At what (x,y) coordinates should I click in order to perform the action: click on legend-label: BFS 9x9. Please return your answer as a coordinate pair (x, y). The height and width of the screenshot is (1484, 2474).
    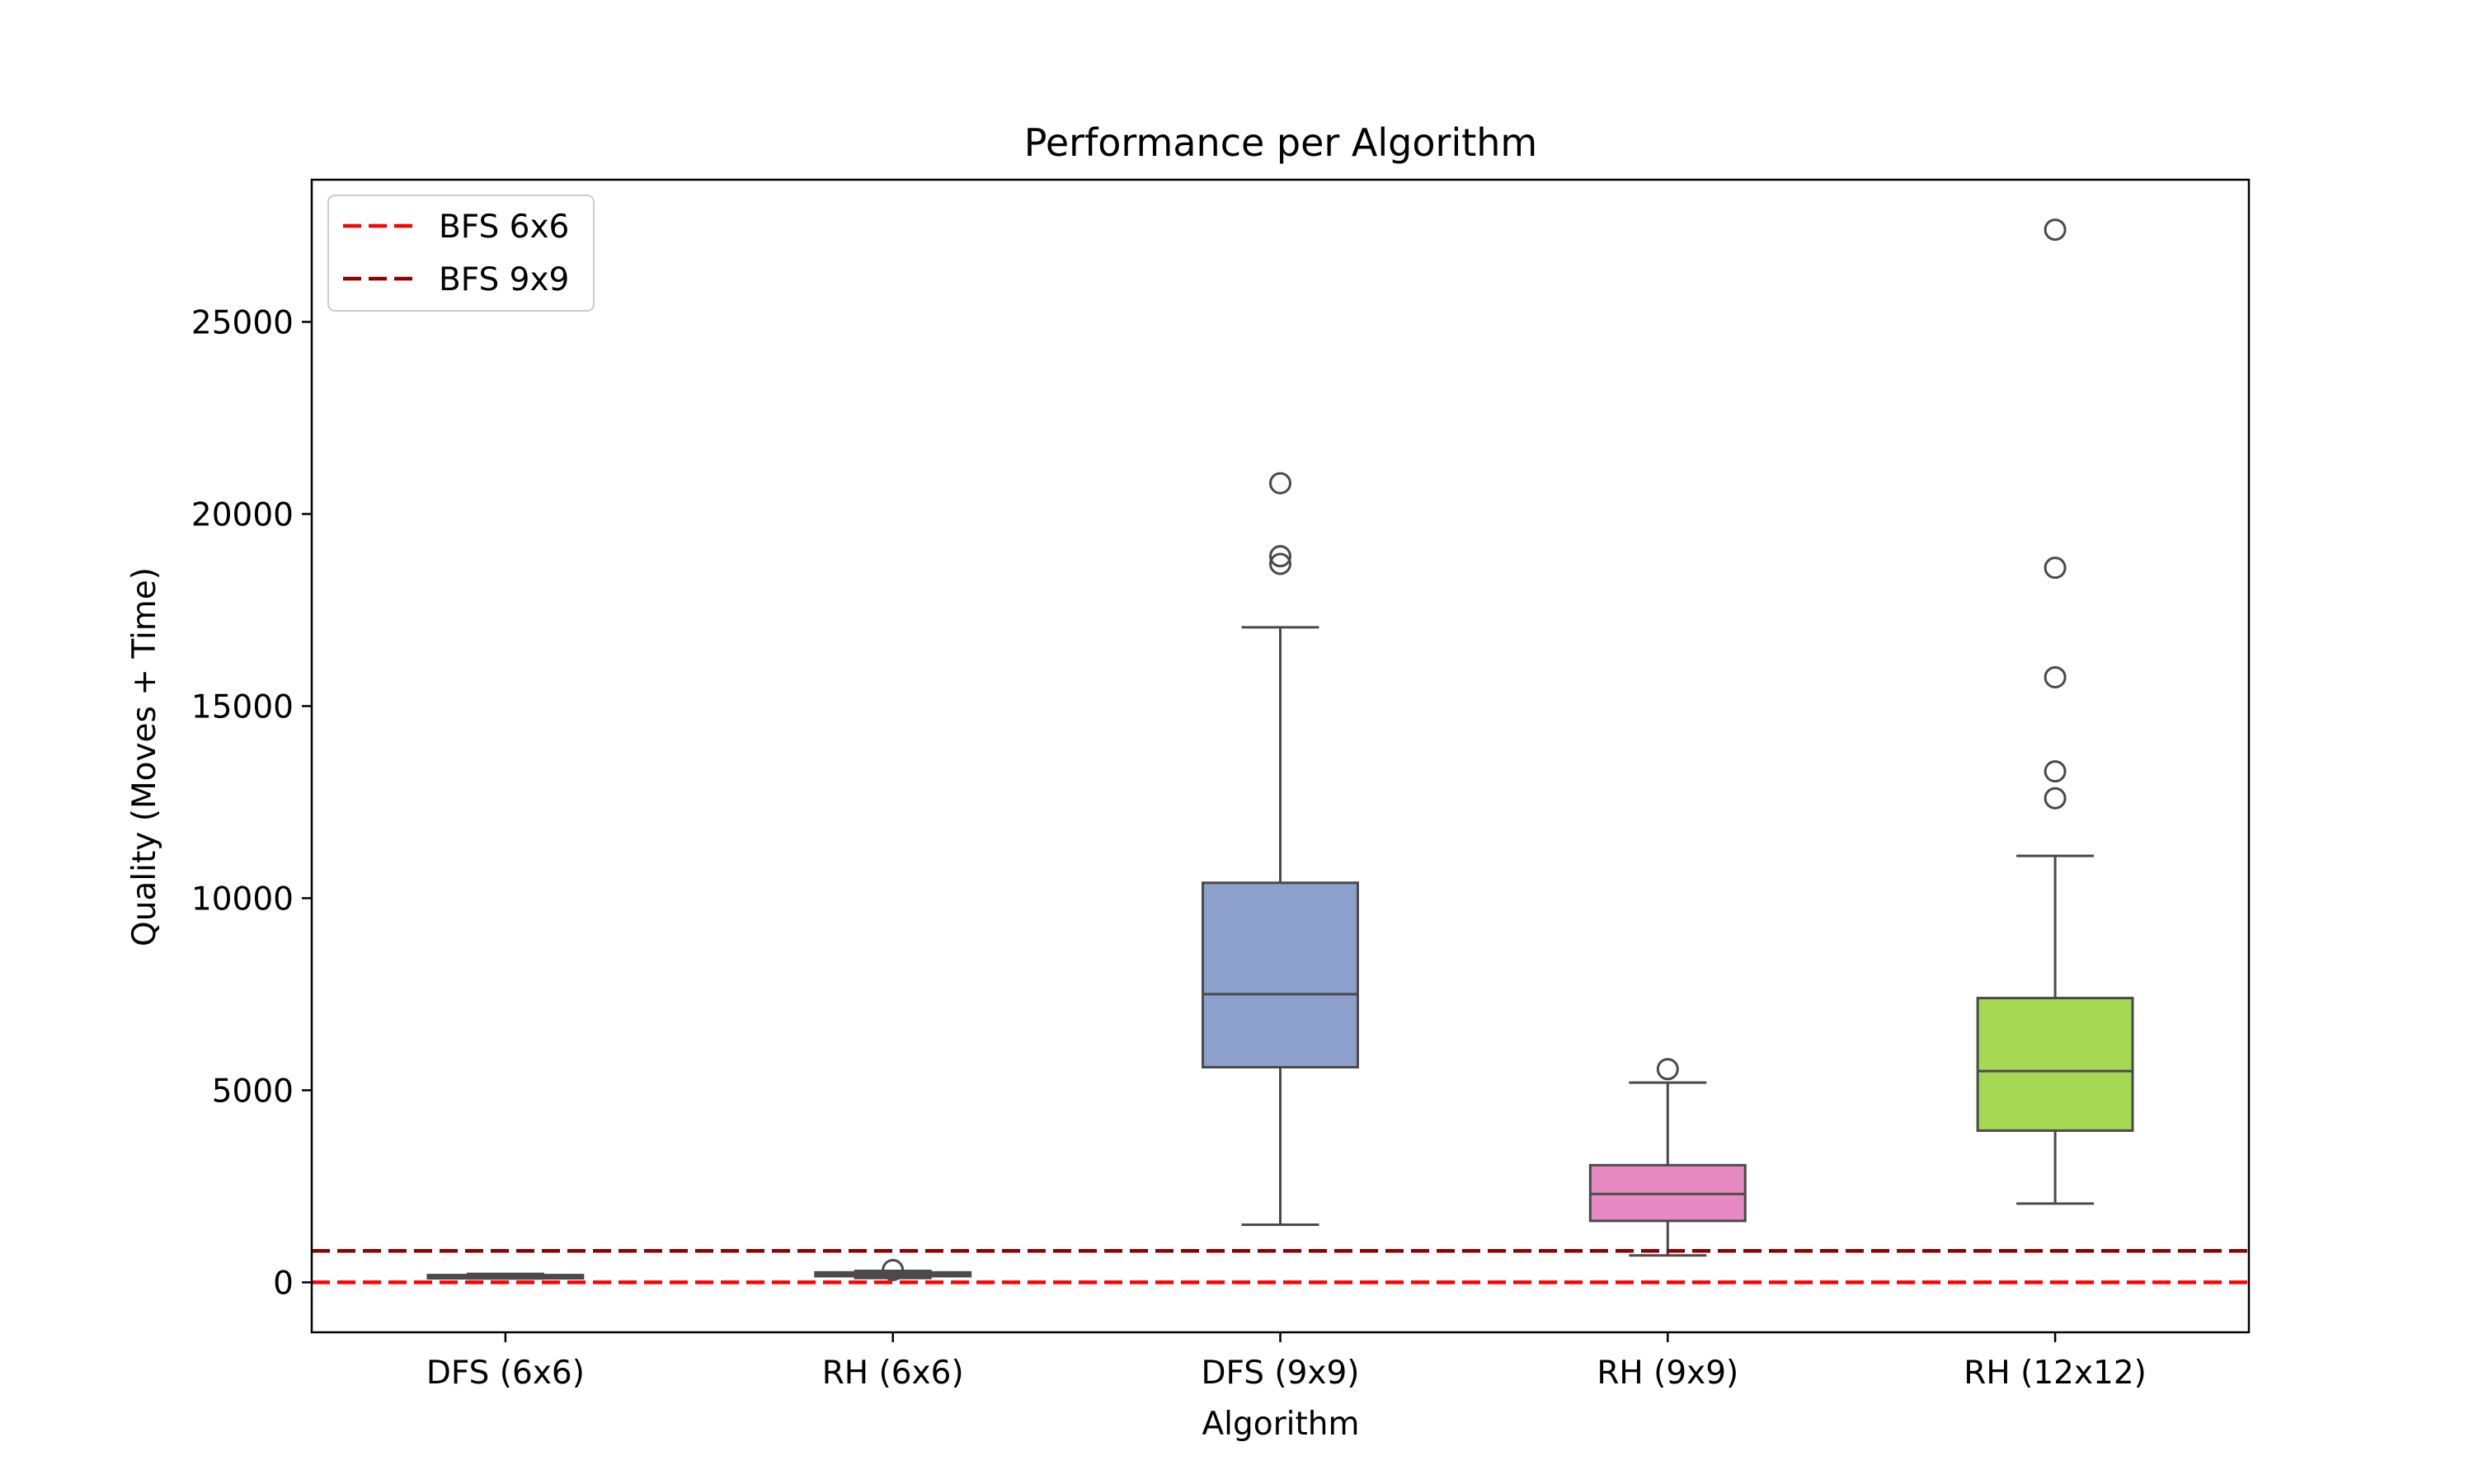
    Looking at the image, I should click on (504, 279).